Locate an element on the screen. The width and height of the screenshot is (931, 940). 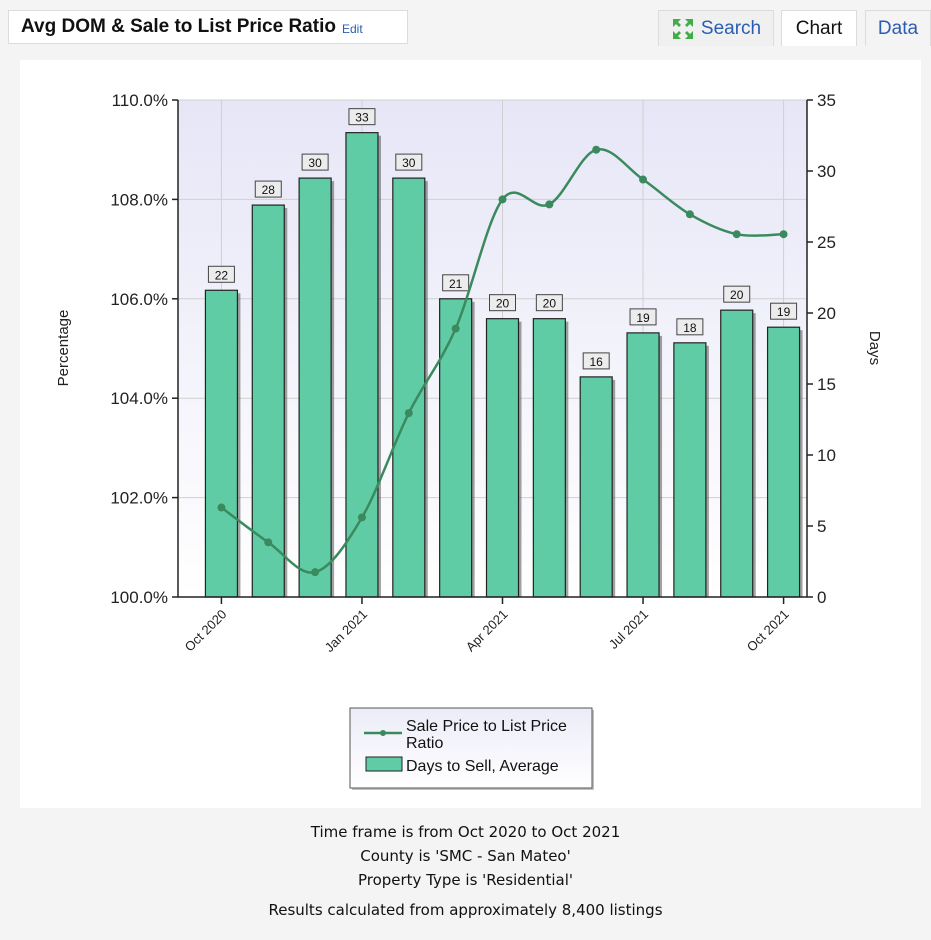
y-left-tick-label: 100.0% is located at coordinates (139, 597).